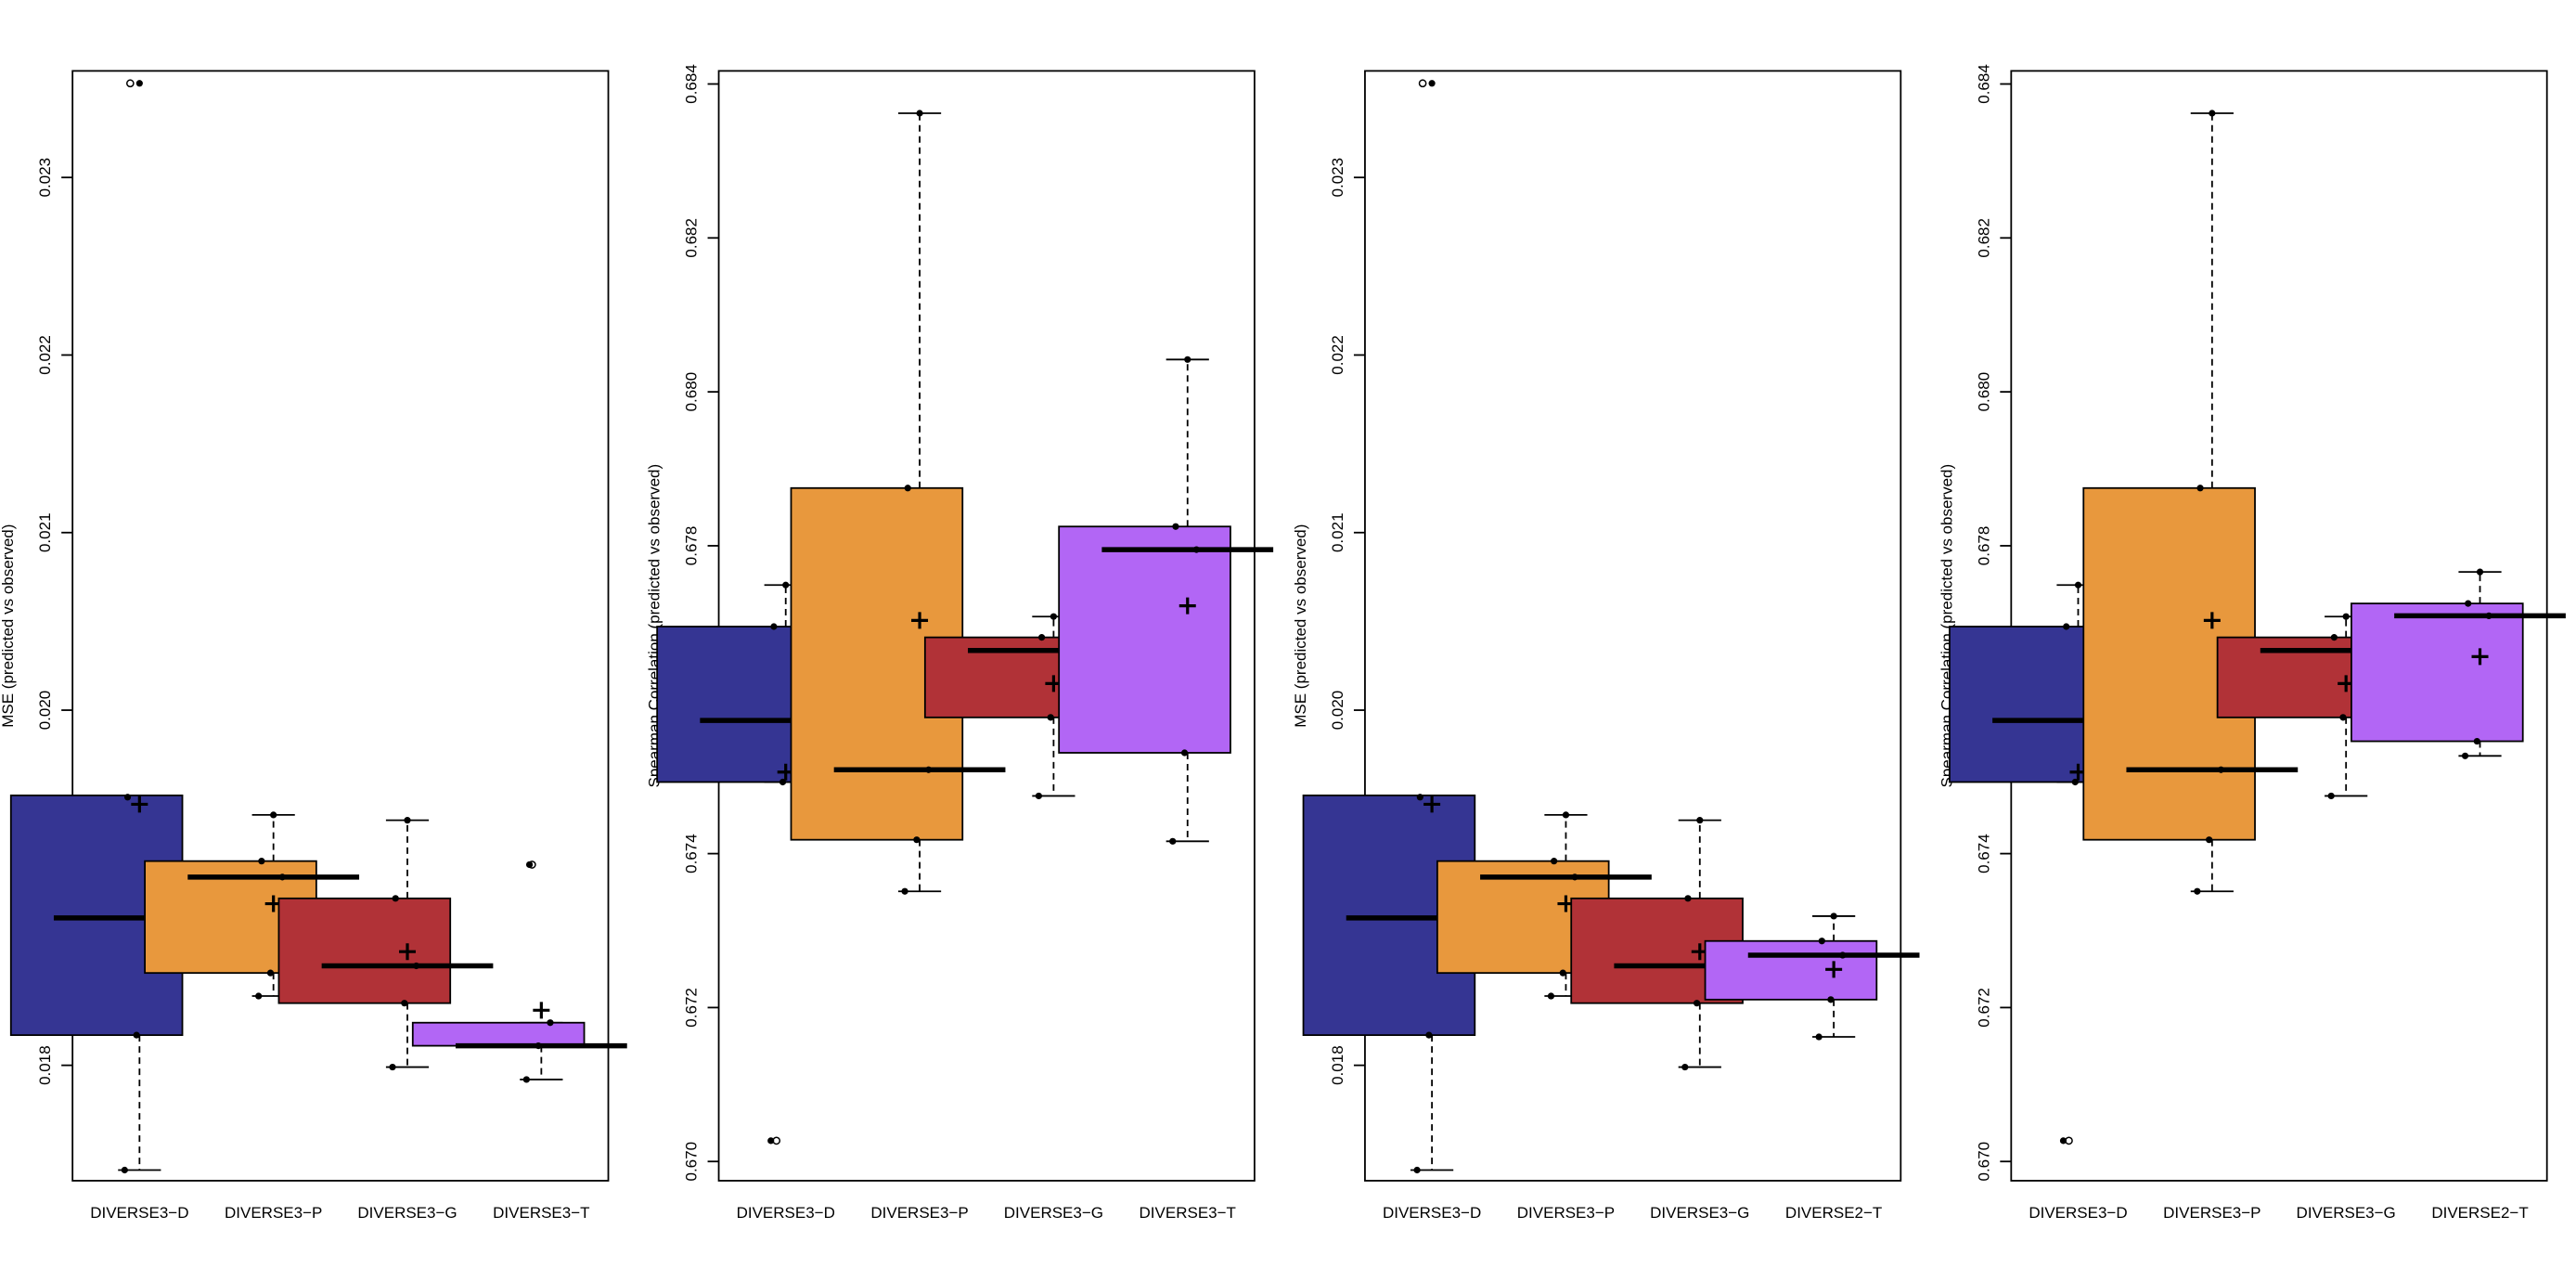 Image resolution: width=2576 pixels, height=1268 pixels. Describe the element at coordinates (45, 532) in the screenshot. I see `y-tick-label: 0.021` at that location.